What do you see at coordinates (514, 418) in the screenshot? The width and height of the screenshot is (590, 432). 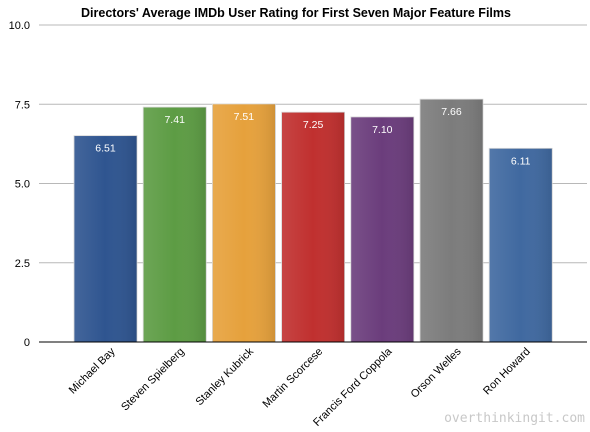 I see `watermark: overthinkingit.com` at bounding box center [514, 418].